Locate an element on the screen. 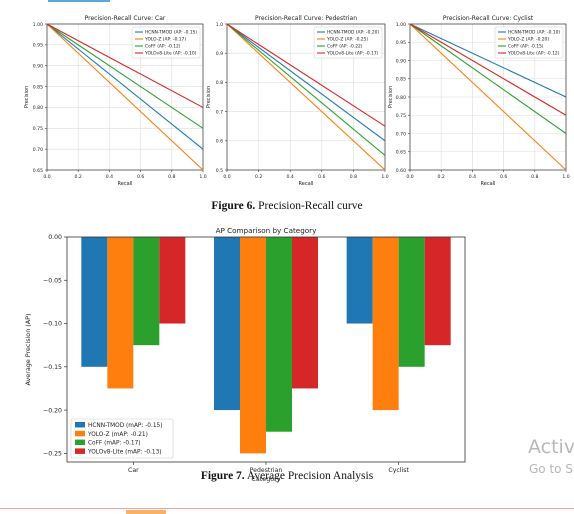 Image resolution: width=574 pixels, height=514 pixels. y-tick-label: 0.6 is located at coordinates (219, 142).